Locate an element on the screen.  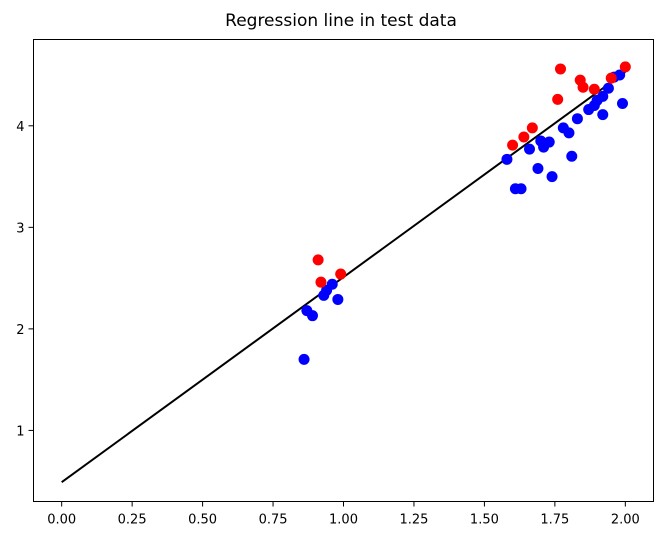
x-tick-label: 1.25 is located at coordinates (413, 520).